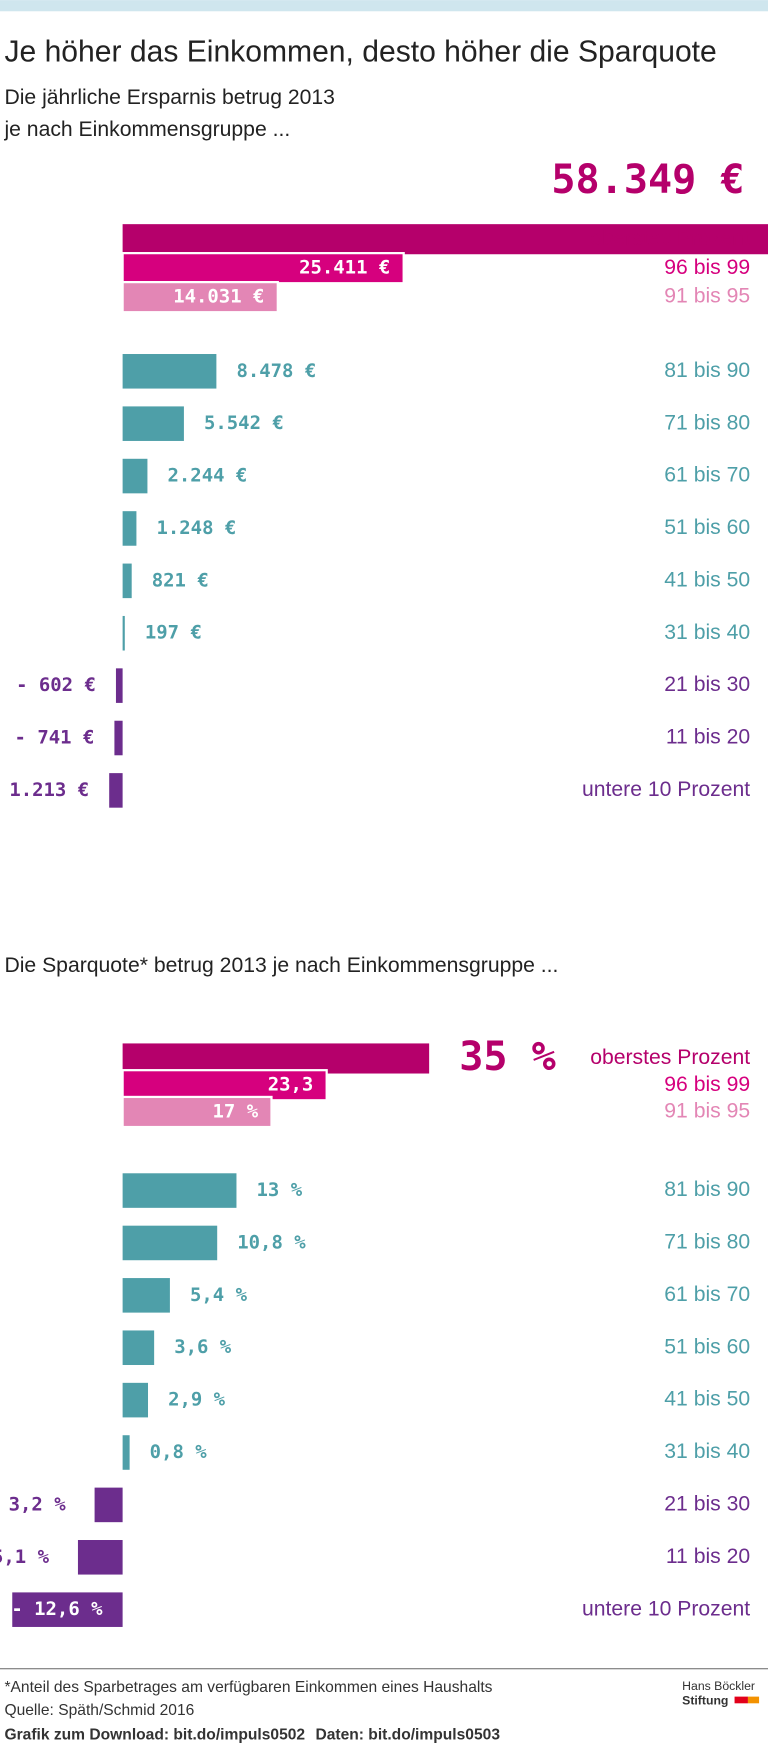 Image resolution: width=768 pixels, height=1748 pixels. I want to click on value-label: 197 €, so click(173, 633).